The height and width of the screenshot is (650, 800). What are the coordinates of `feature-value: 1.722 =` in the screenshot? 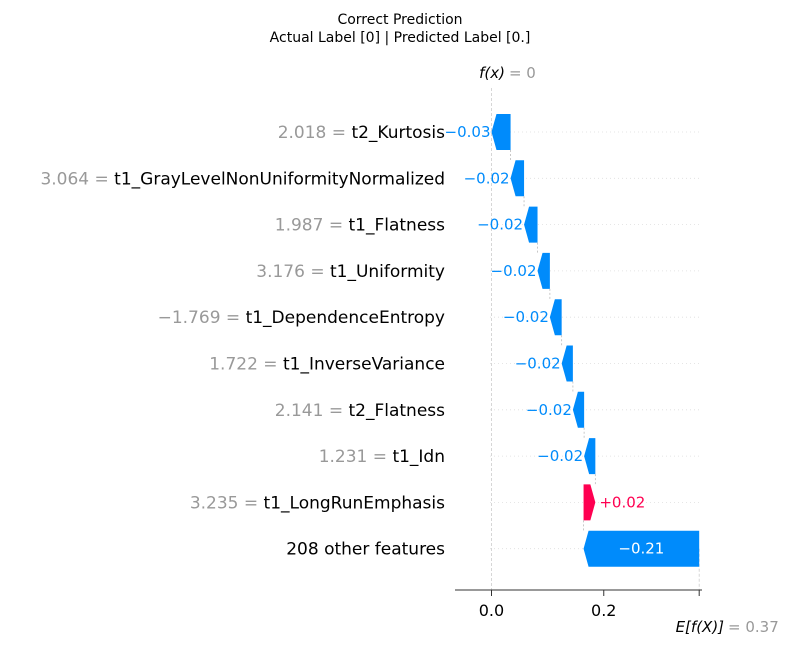 It's located at (246, 365).